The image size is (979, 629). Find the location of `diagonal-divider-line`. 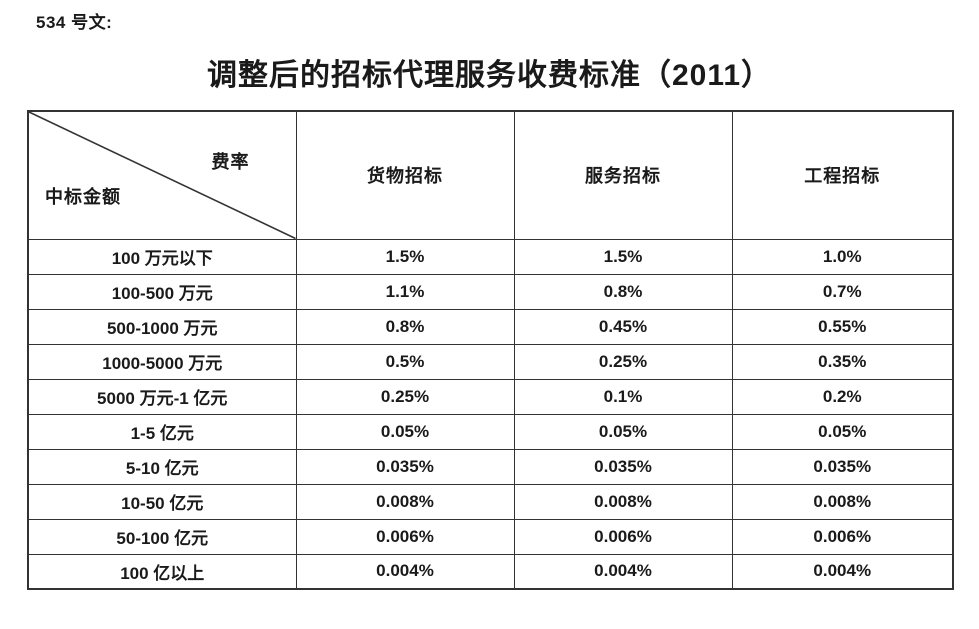

diagonal-divider-line is located at coordinates (162, 175).